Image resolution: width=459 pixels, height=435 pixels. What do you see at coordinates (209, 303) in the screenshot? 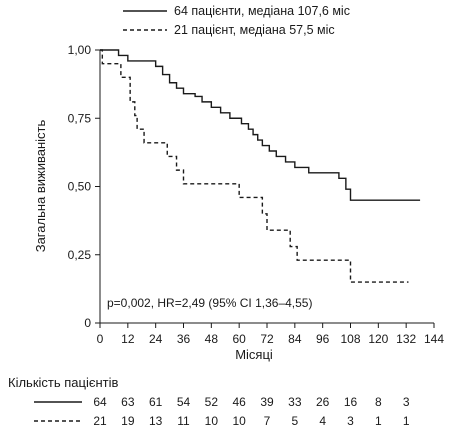
I see `stat-annotation: p=0,002, HR=2,49 (95% CI 1,36–4,55)` at bounding box center [209, 303].